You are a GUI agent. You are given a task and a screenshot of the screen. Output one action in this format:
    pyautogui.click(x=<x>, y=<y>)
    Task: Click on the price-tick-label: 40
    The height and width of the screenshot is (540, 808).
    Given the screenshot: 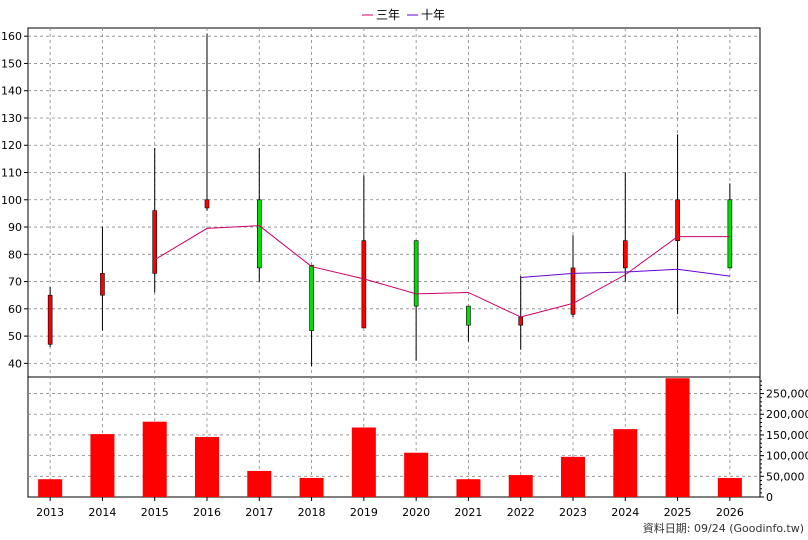 What is the action you would take?
    pyautogui.click(x=15, y=363)
    